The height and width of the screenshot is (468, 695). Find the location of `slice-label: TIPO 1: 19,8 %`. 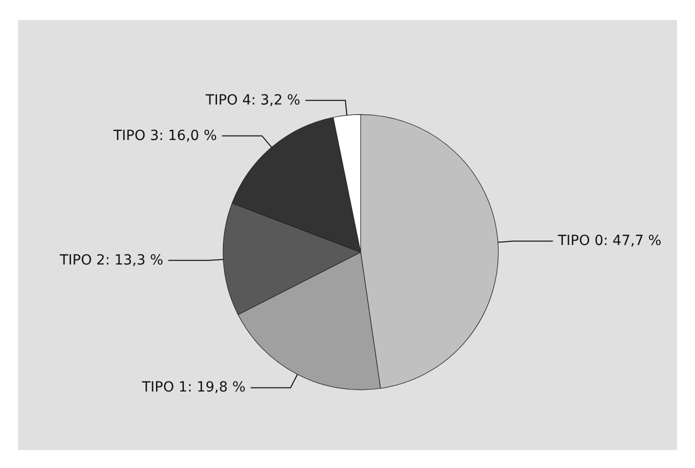

slice-label: TIPO 1: 19,8 % is located at coordinates (193, 388).